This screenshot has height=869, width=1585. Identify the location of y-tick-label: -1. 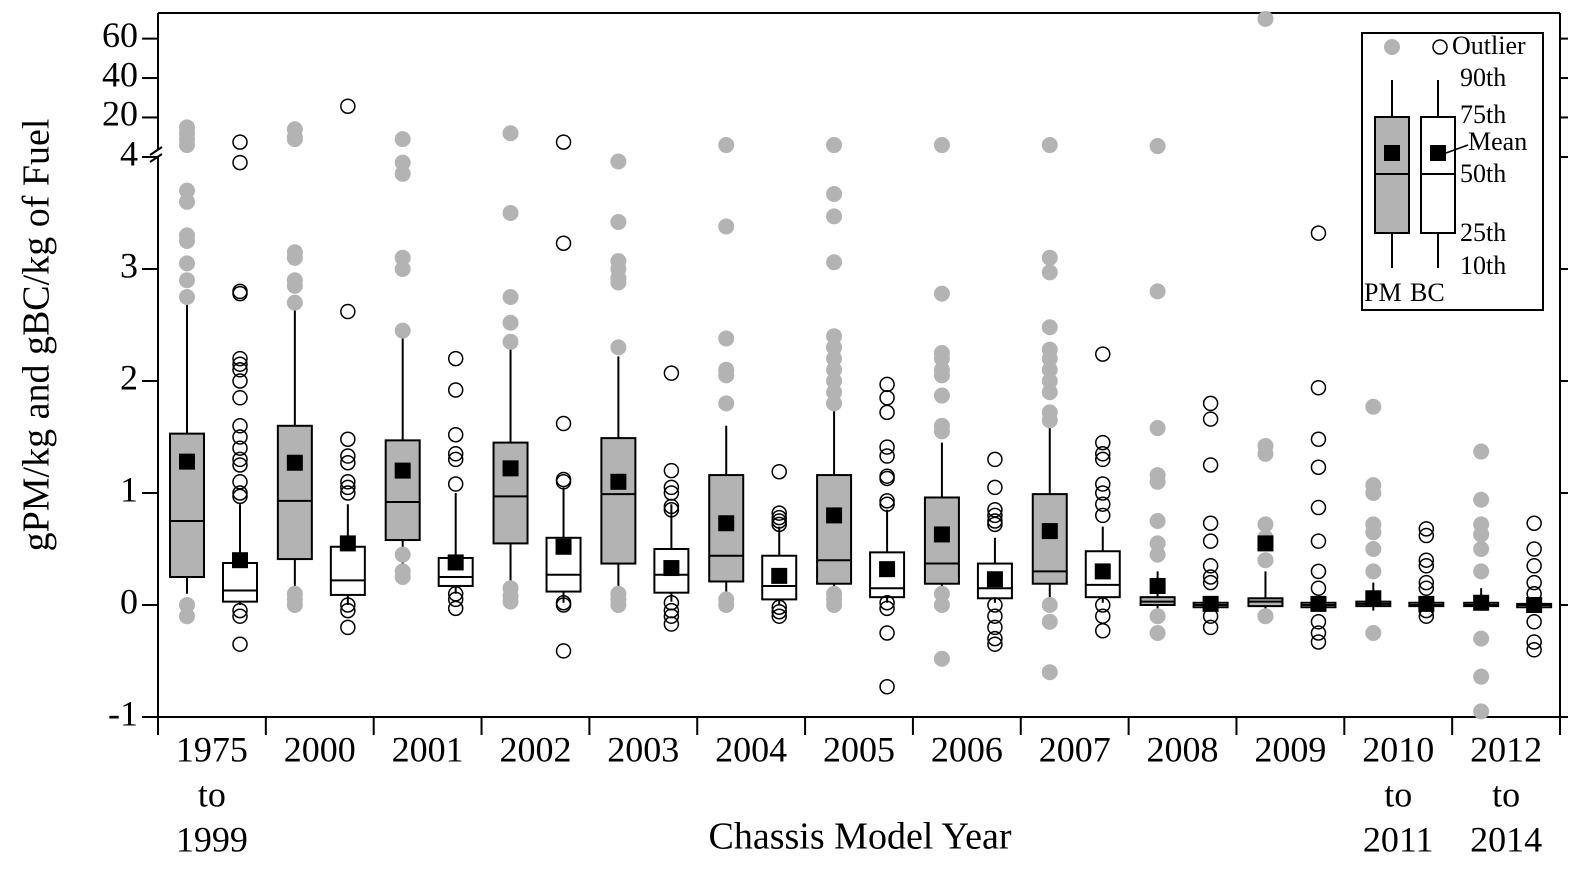
(123, 713).